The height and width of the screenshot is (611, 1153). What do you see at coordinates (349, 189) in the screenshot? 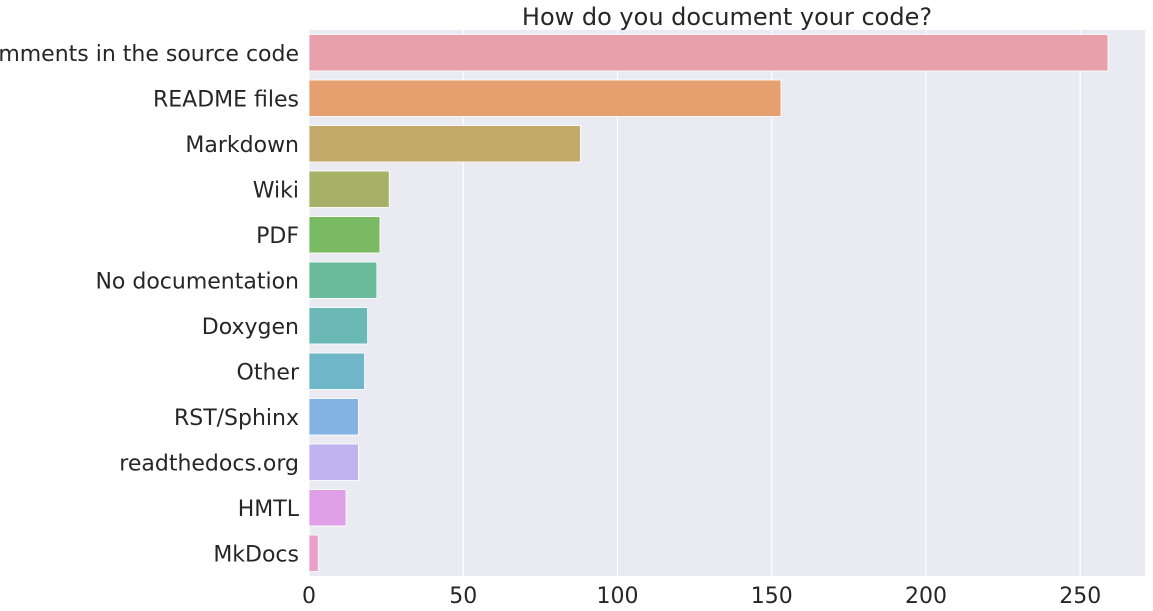
I see `bar-wiki` at bounding box center [349, 189].